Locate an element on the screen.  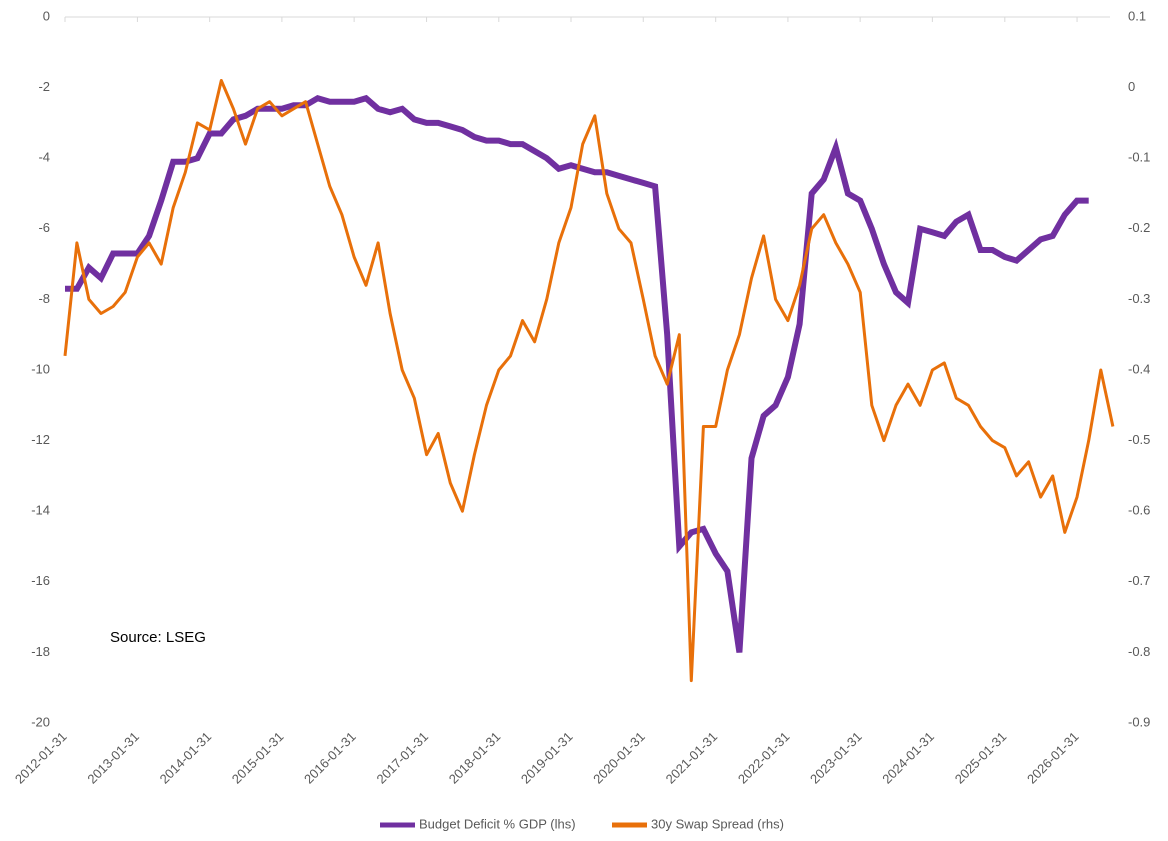
x-tick-label: 2023-01-31 is located at coordinates (836, 758).